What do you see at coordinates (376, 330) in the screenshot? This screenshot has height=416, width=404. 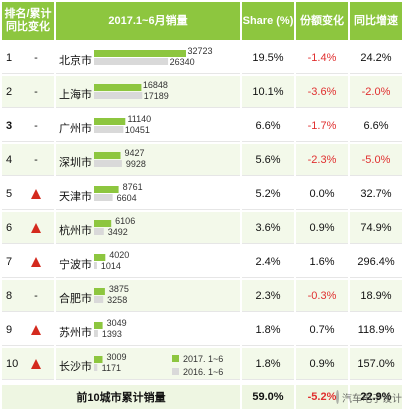 I see `yoy-value: 118.9%` at bounding box center [376, 330].